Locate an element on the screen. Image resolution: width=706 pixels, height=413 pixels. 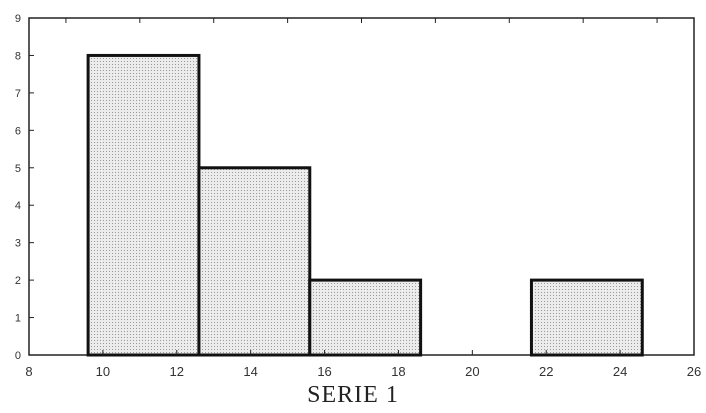
y-tick-label: 9 is located at coordinates (18, 19).